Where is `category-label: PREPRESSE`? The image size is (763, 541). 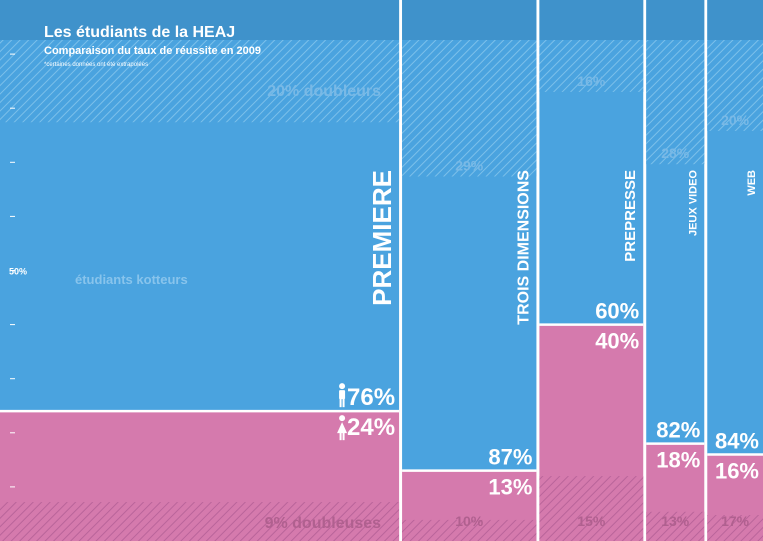 category-label: PREPRESSE is located at coordinates (630, 216).